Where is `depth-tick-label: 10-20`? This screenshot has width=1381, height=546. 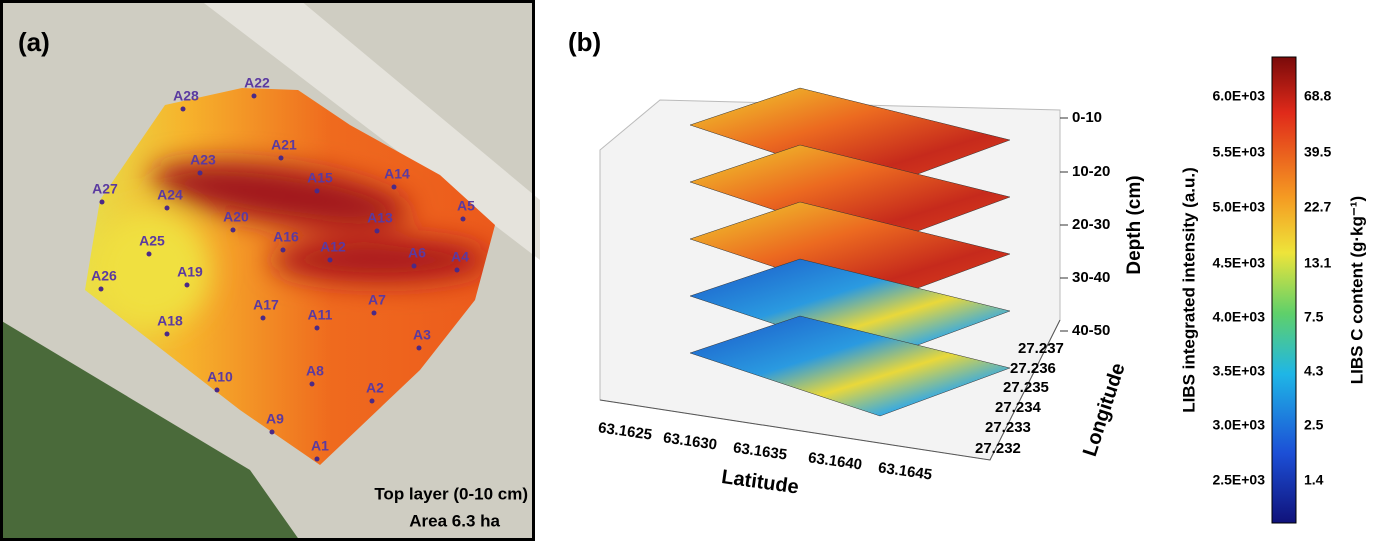
depth-tick-label: 10-20 is located at coordinates (1091, 171).